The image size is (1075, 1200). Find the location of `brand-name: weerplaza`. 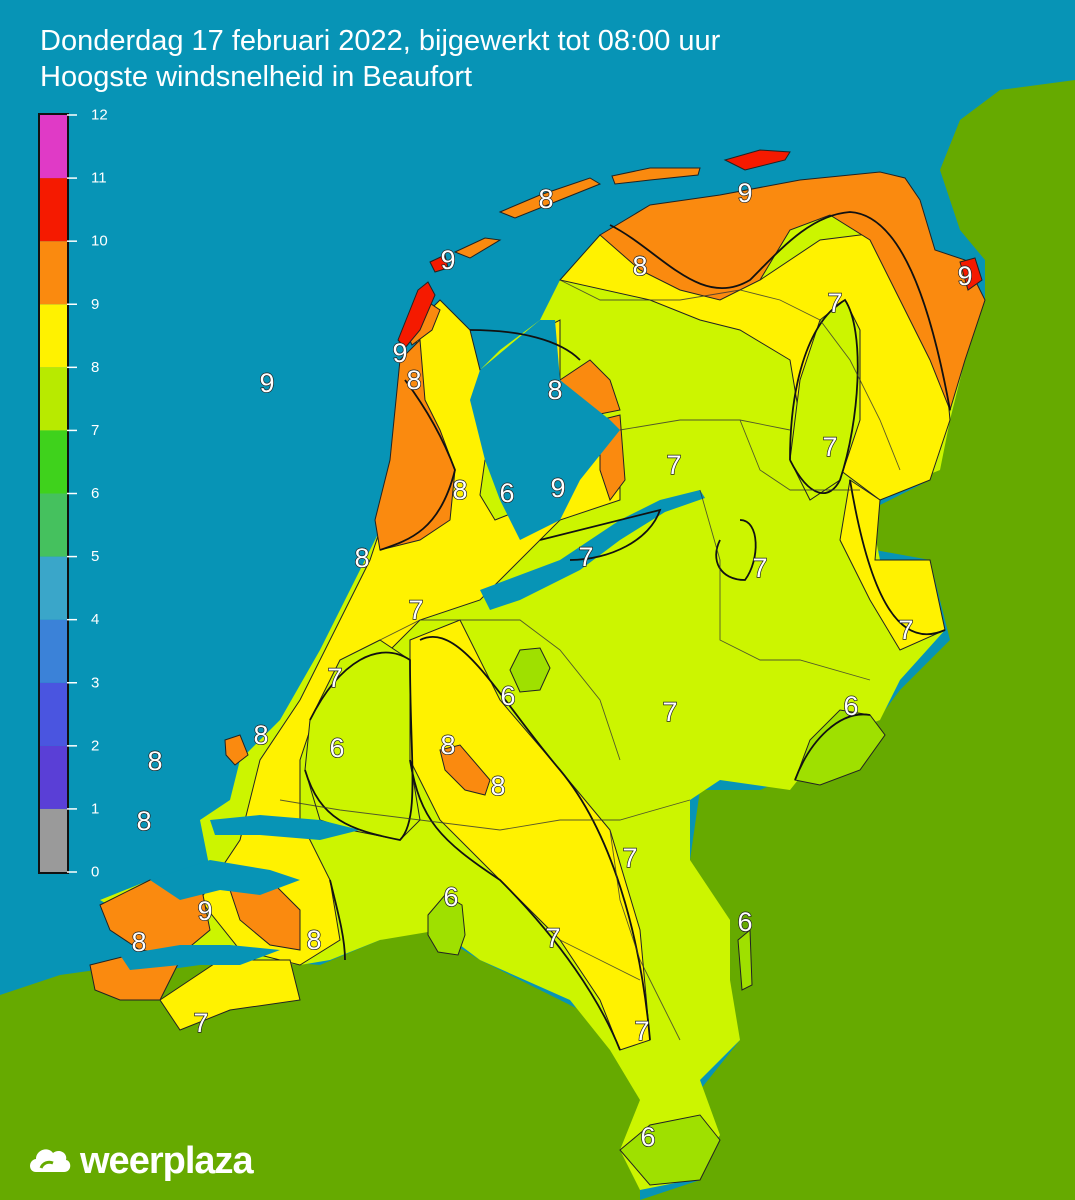

brand-name: weerplaza is located at coordinates (167, 1160).